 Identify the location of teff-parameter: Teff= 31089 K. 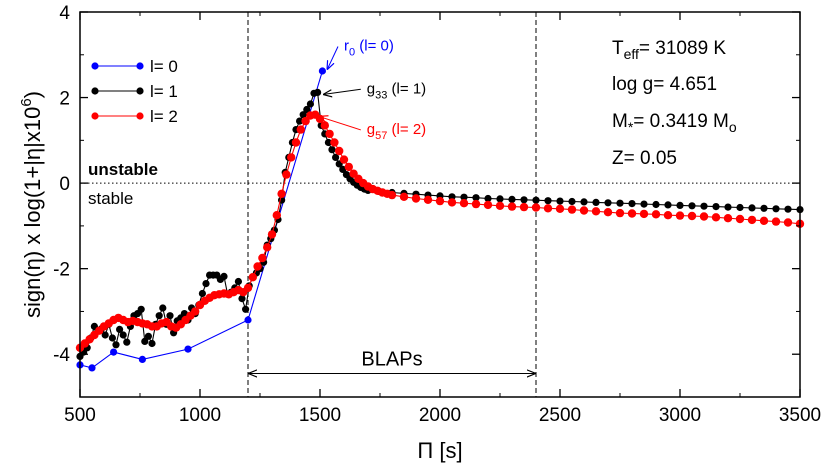
(669, 50).